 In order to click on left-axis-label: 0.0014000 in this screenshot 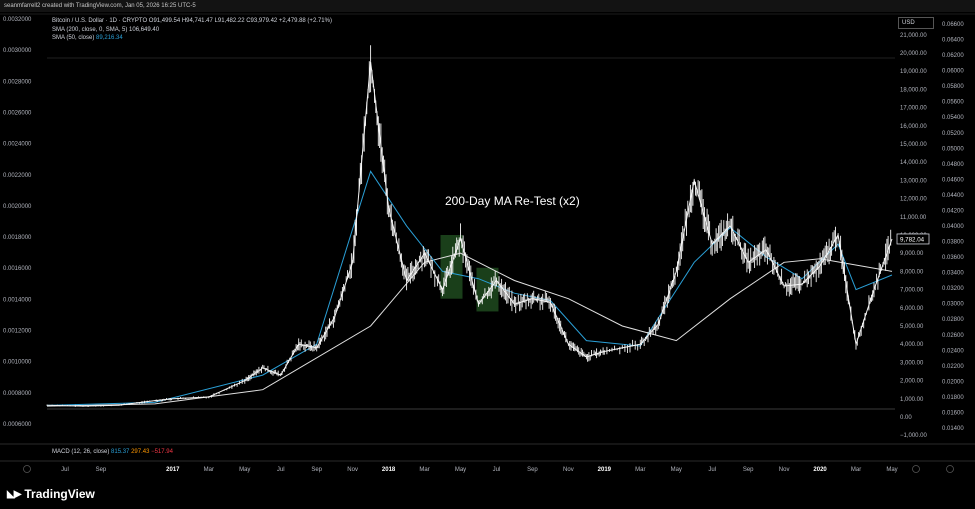, I will do `click(17, 300)`.